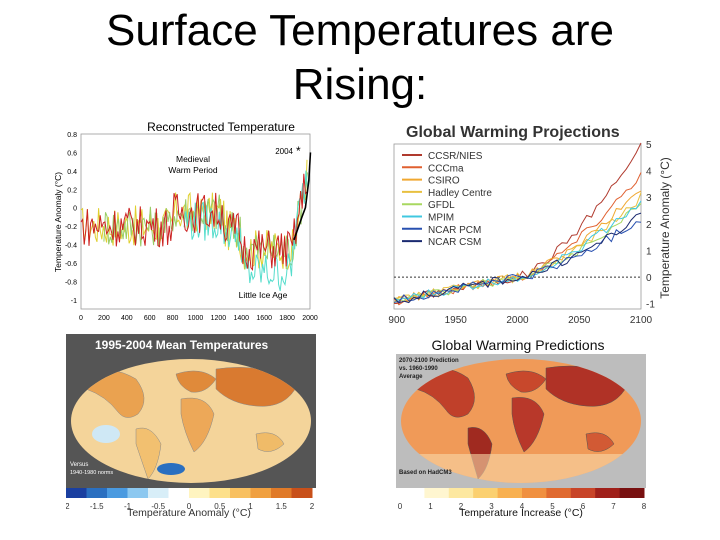 Image resolution: width=720 pixels, height=540 pixels. What do you see at coordinates (456, 320) in the screenshot?
I see `x-tick-label: 1950` at bounding box center [456, 320].